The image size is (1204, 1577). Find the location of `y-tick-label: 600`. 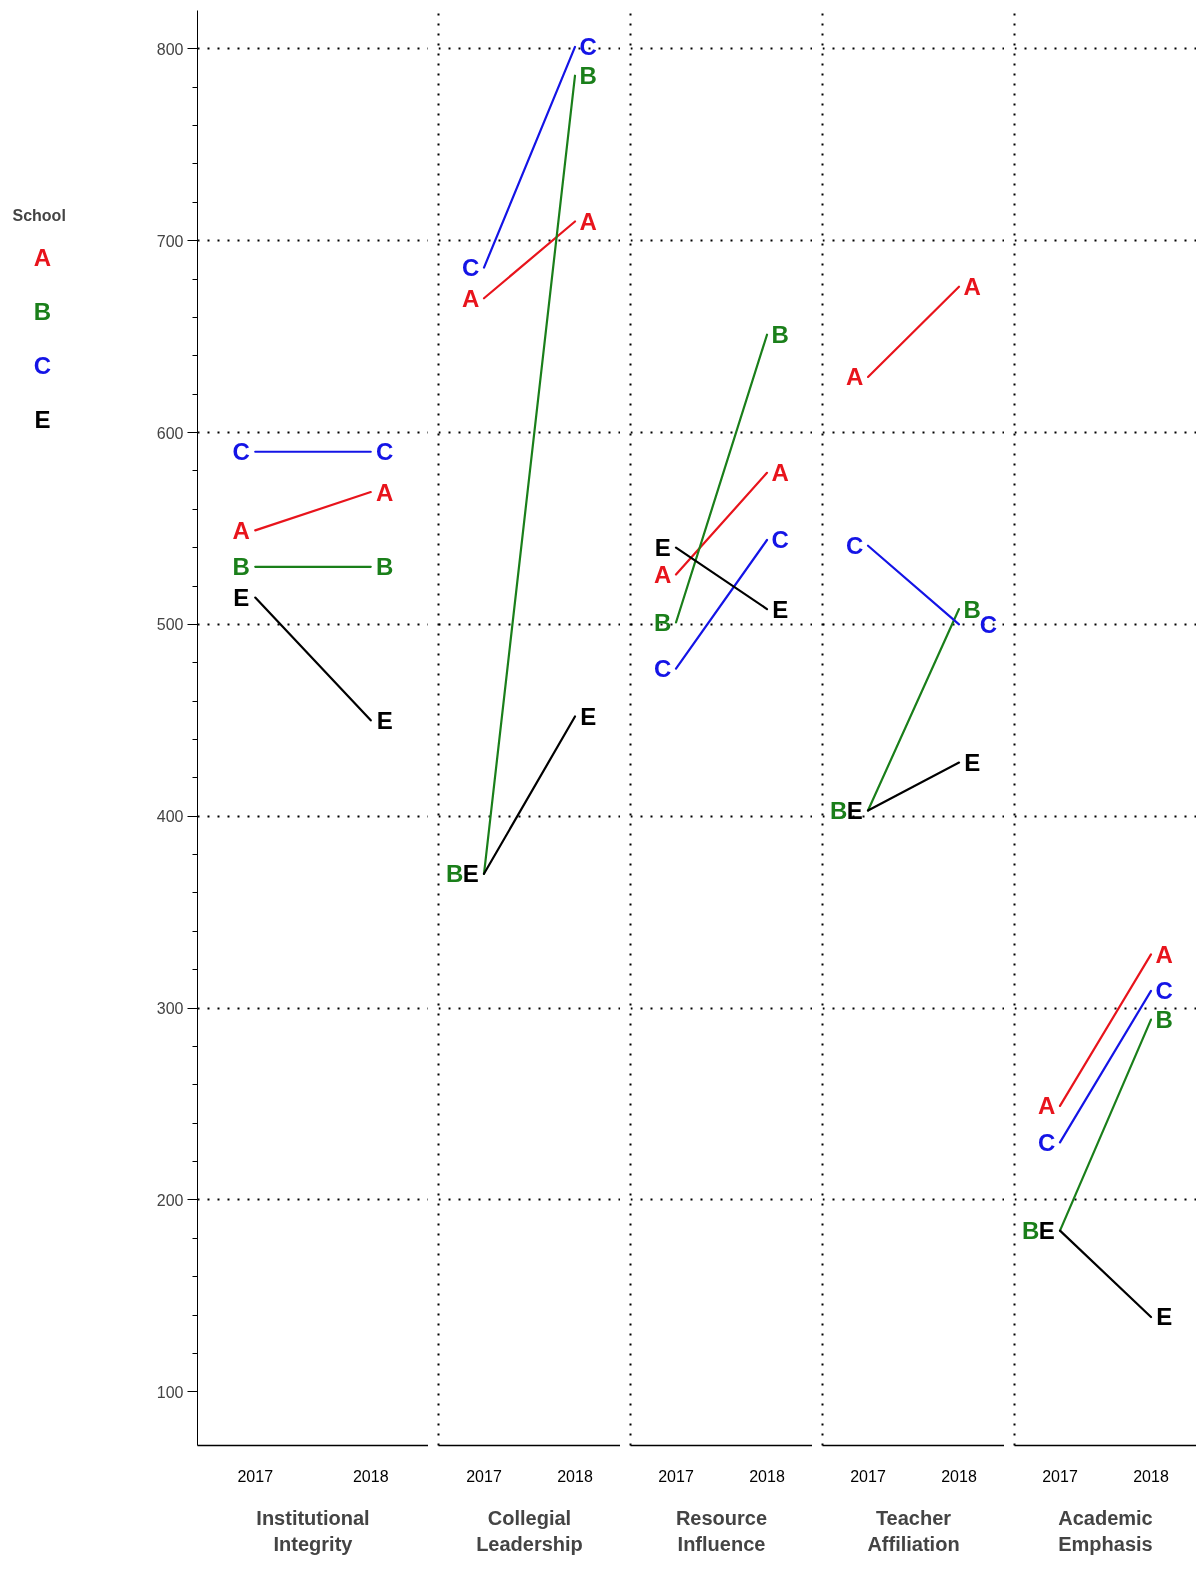

y-tick-label: 600 is located at coordinates (170, 433).